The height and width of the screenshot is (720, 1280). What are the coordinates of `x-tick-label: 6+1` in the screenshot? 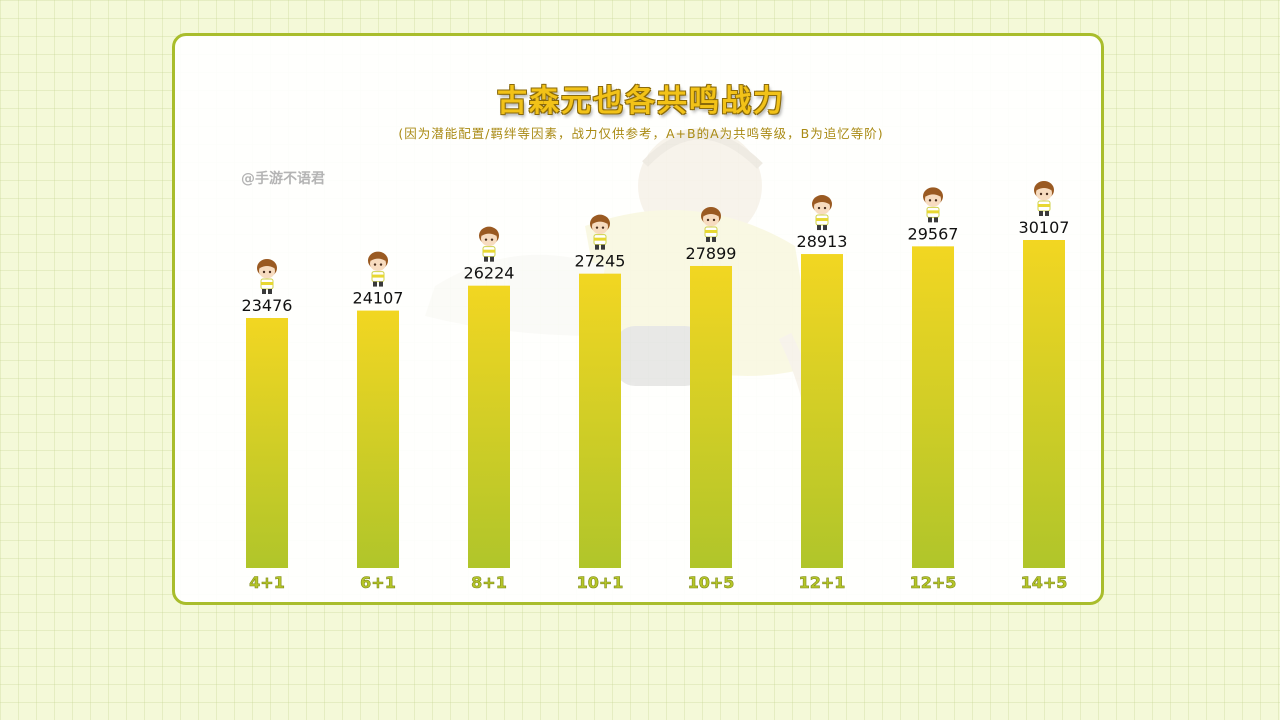 It's located at (378, 582).